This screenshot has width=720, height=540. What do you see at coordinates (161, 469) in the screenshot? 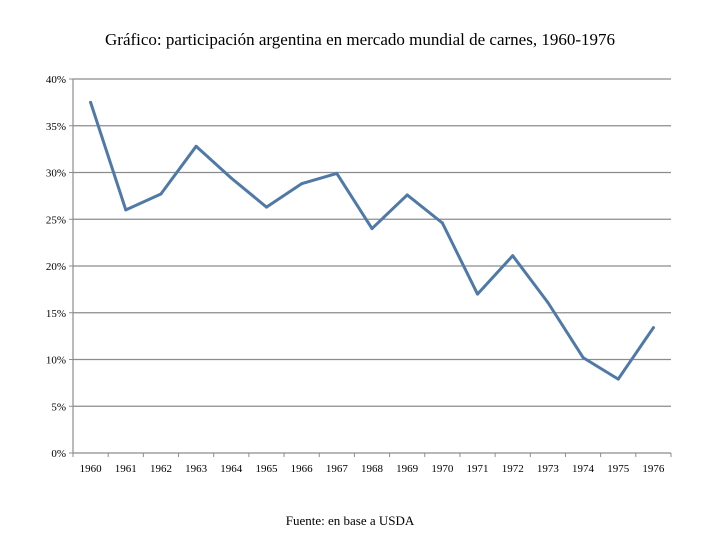
I see `x-tick-label: 1962` at bounding box center [161, 469].